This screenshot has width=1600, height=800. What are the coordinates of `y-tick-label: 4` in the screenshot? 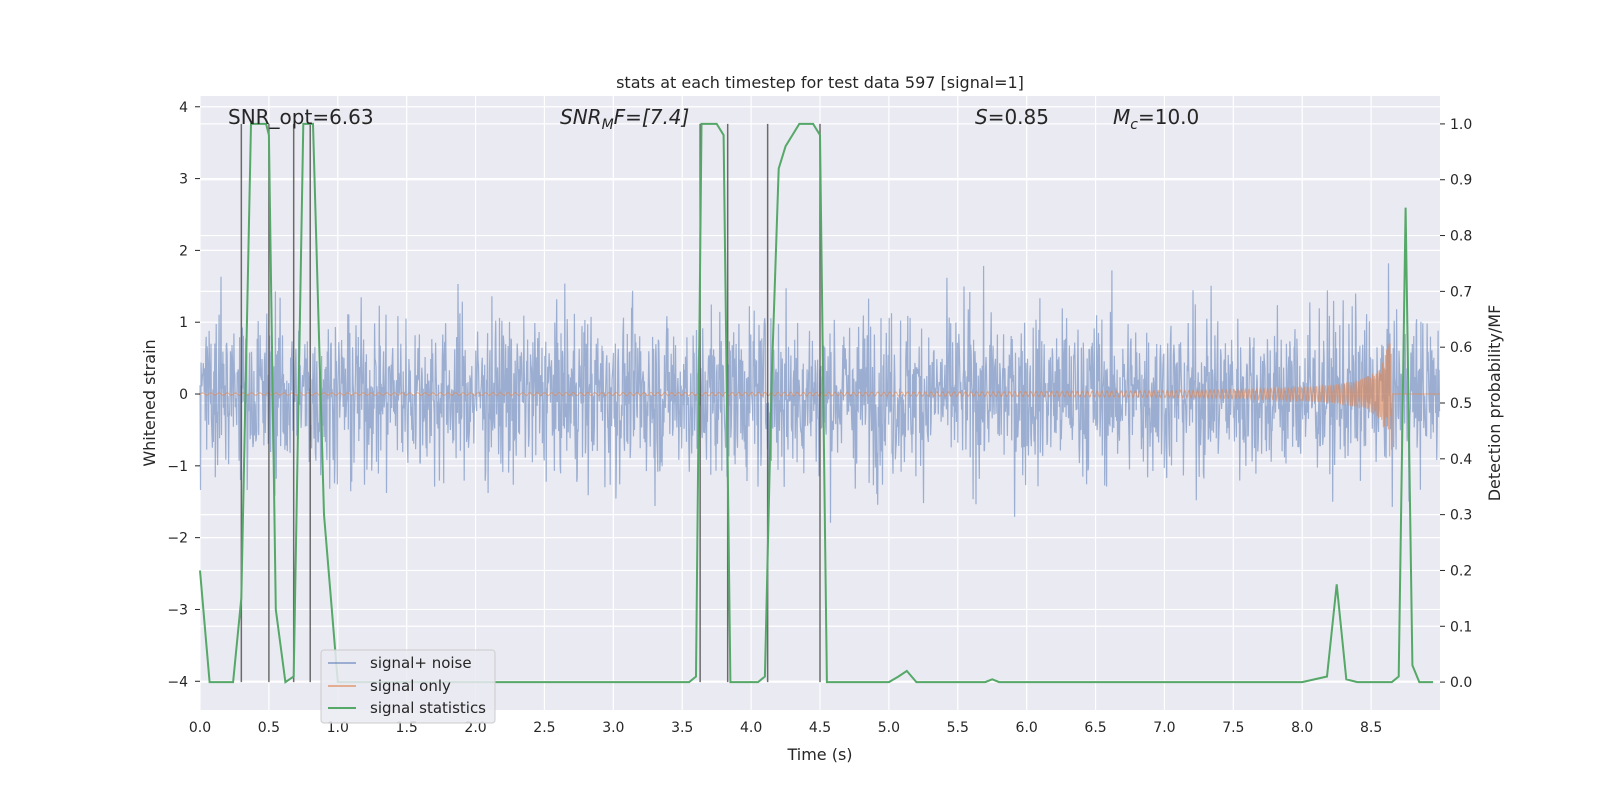 It's located at (183, 108).